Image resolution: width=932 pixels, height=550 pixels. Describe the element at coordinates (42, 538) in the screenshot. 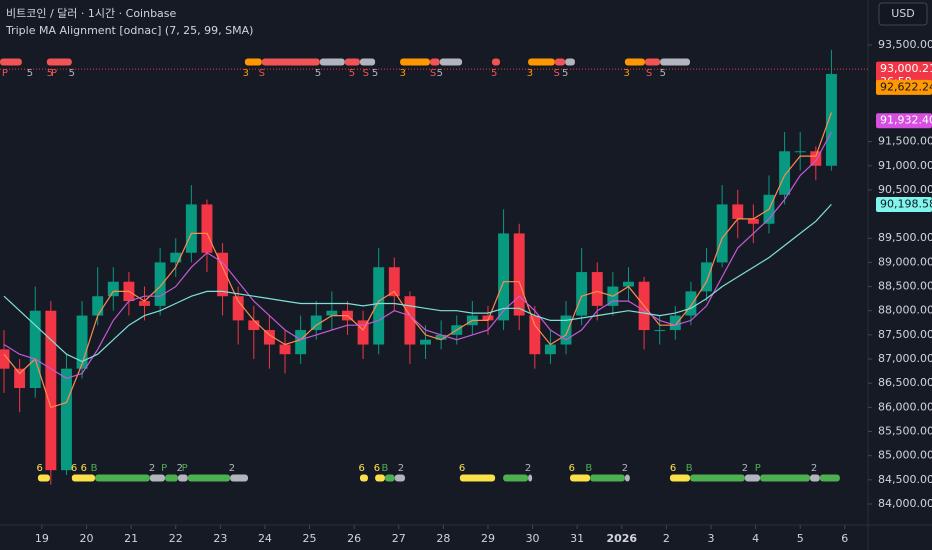

I see `x-tick-label: 19` at that location.